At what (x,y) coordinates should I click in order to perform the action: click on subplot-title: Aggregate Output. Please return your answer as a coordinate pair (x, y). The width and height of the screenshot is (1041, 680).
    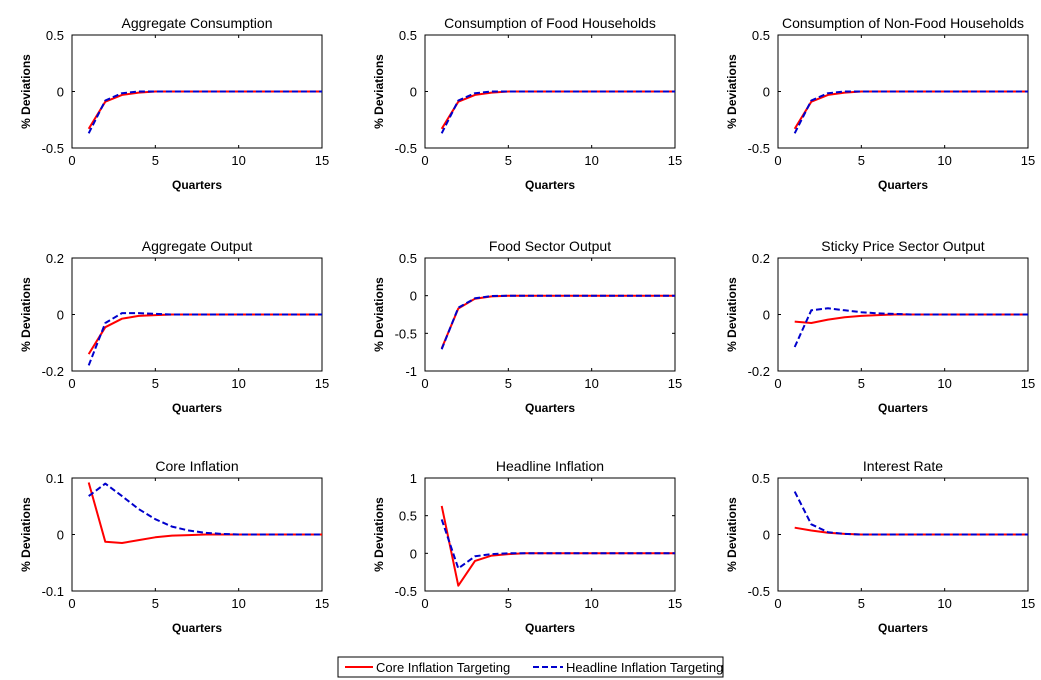
    Looking at the image, I should click on (197, 246).